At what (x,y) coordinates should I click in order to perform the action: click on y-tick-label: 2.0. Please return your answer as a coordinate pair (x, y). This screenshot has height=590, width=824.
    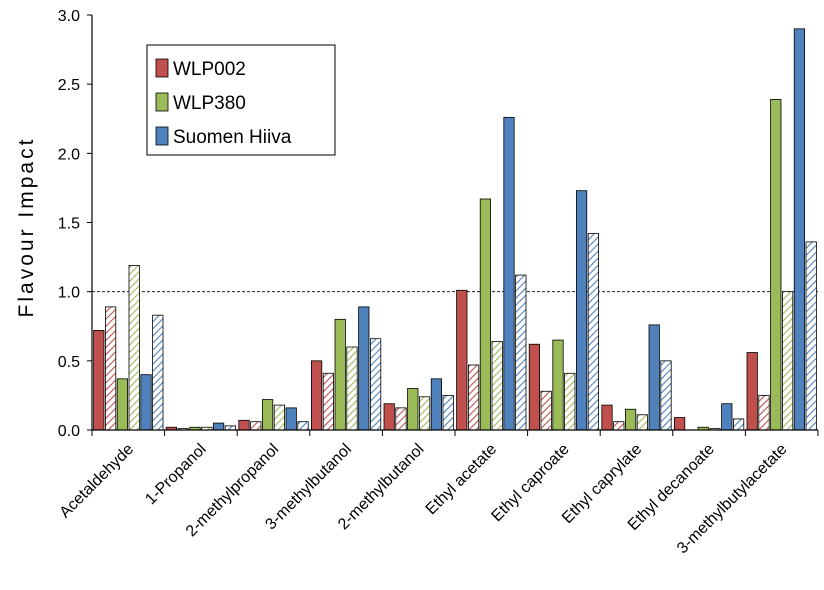
    Looking at the image, I should click on (69, 154).